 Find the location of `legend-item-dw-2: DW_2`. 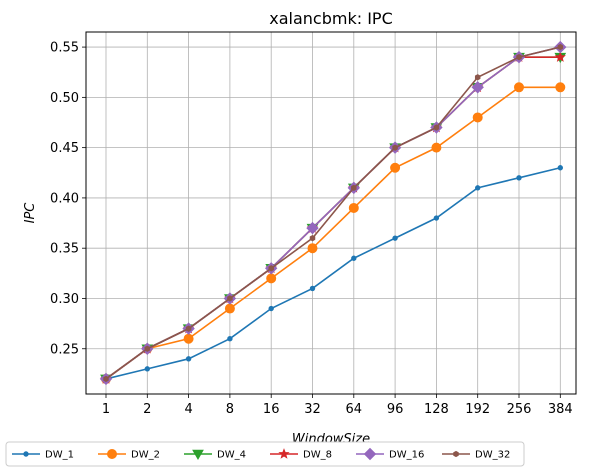

legend-item-dw-2: DW_2 is located at coordinates (129, 455).